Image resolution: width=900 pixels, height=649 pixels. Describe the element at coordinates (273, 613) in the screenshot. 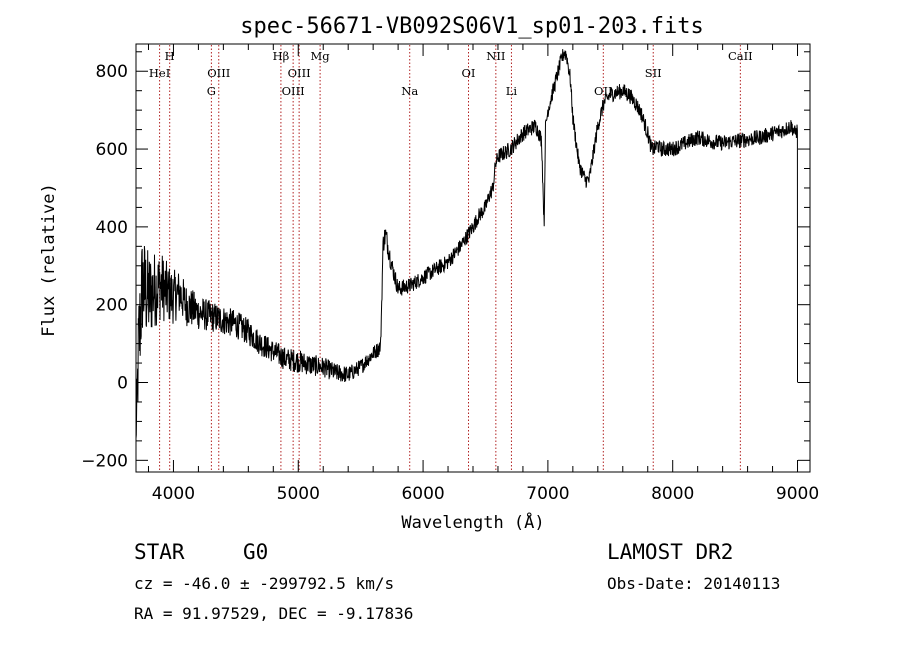

I see `coordinates-text: RA = 91.97529, DEC = -9.17836` at that location.